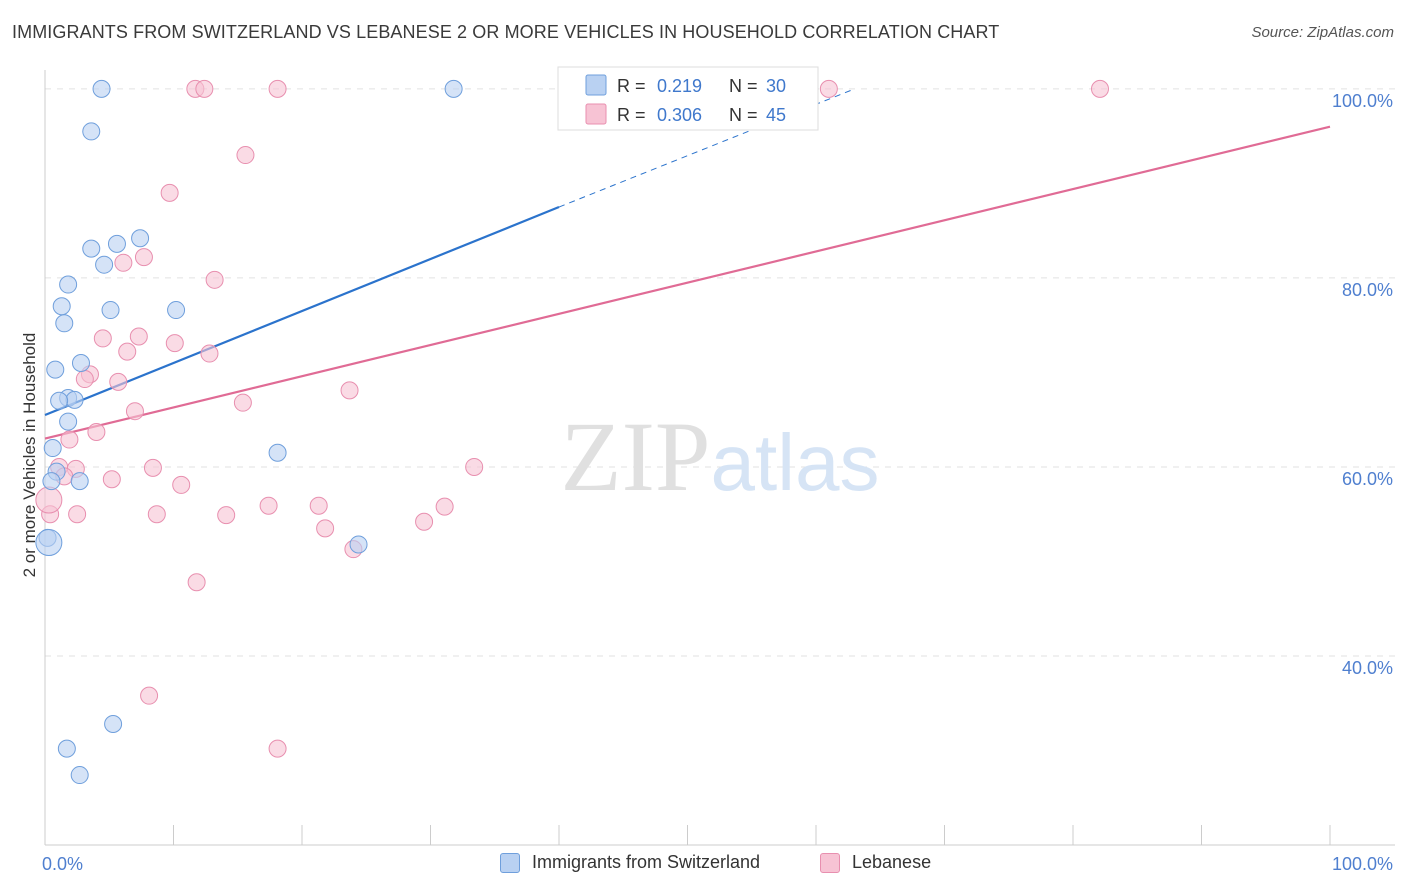 The image size is (1406, 892). I want to click on stats-n-label-switzerland: N =, so click(743, 86).